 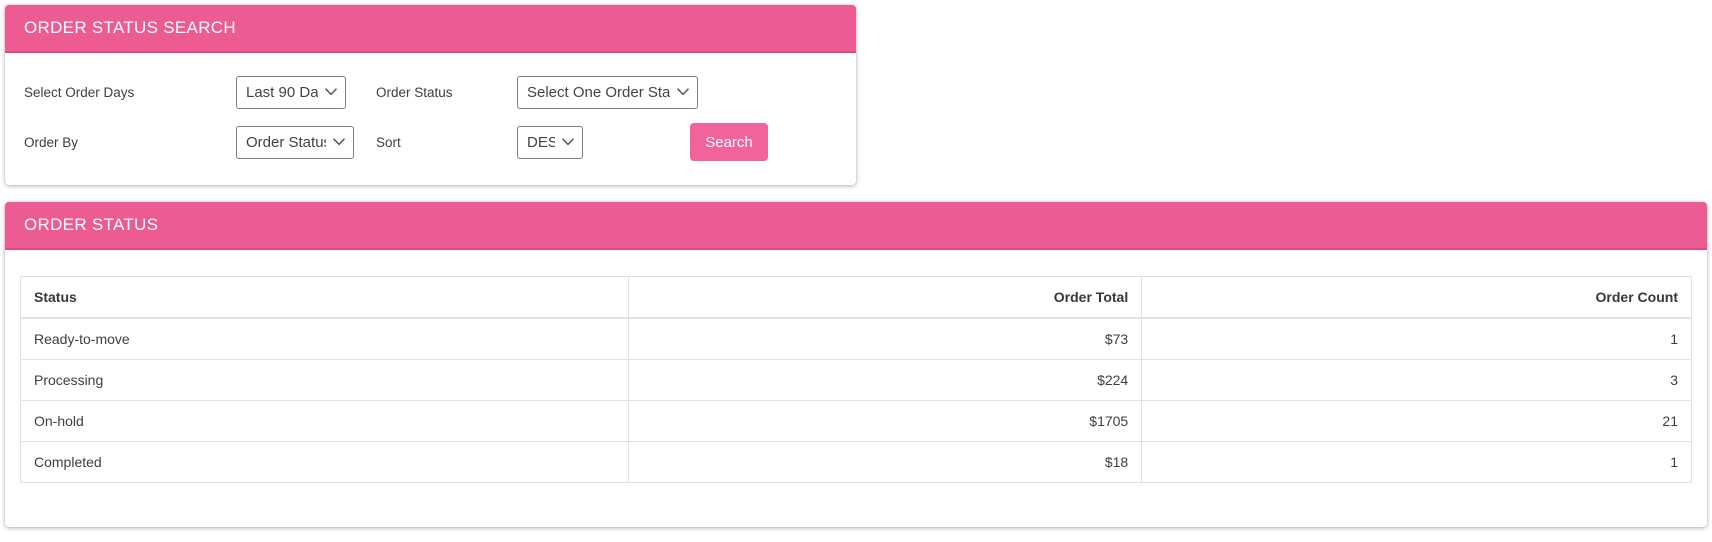 What do you see at coordinates (885, 380) in the screenshot?
I see `order-total-cell: $224` at bounding box center [885, 380].